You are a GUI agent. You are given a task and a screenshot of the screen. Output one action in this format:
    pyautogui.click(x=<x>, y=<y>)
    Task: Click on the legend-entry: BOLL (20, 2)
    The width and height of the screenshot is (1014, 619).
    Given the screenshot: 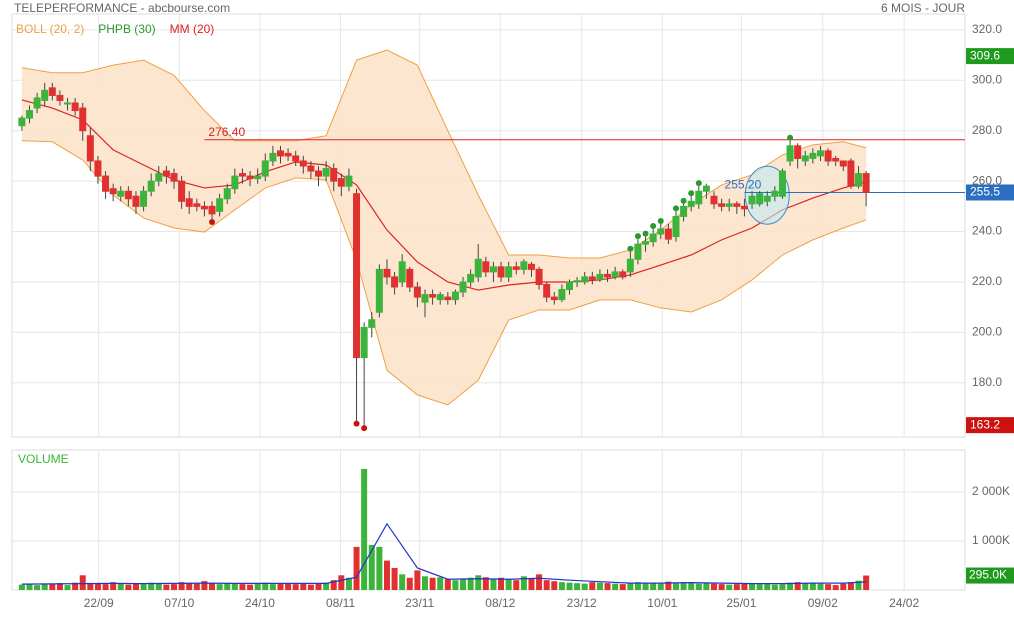 What is the action you would take?
    pyautogui.click(x=50, y=29)
    